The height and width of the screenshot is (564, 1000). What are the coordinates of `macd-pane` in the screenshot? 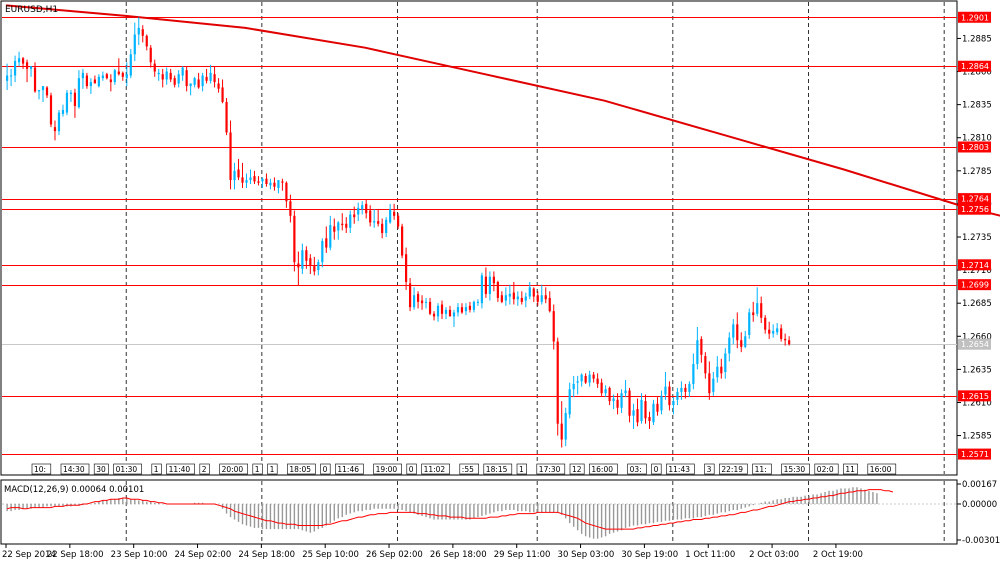 It's located at (479, 512).